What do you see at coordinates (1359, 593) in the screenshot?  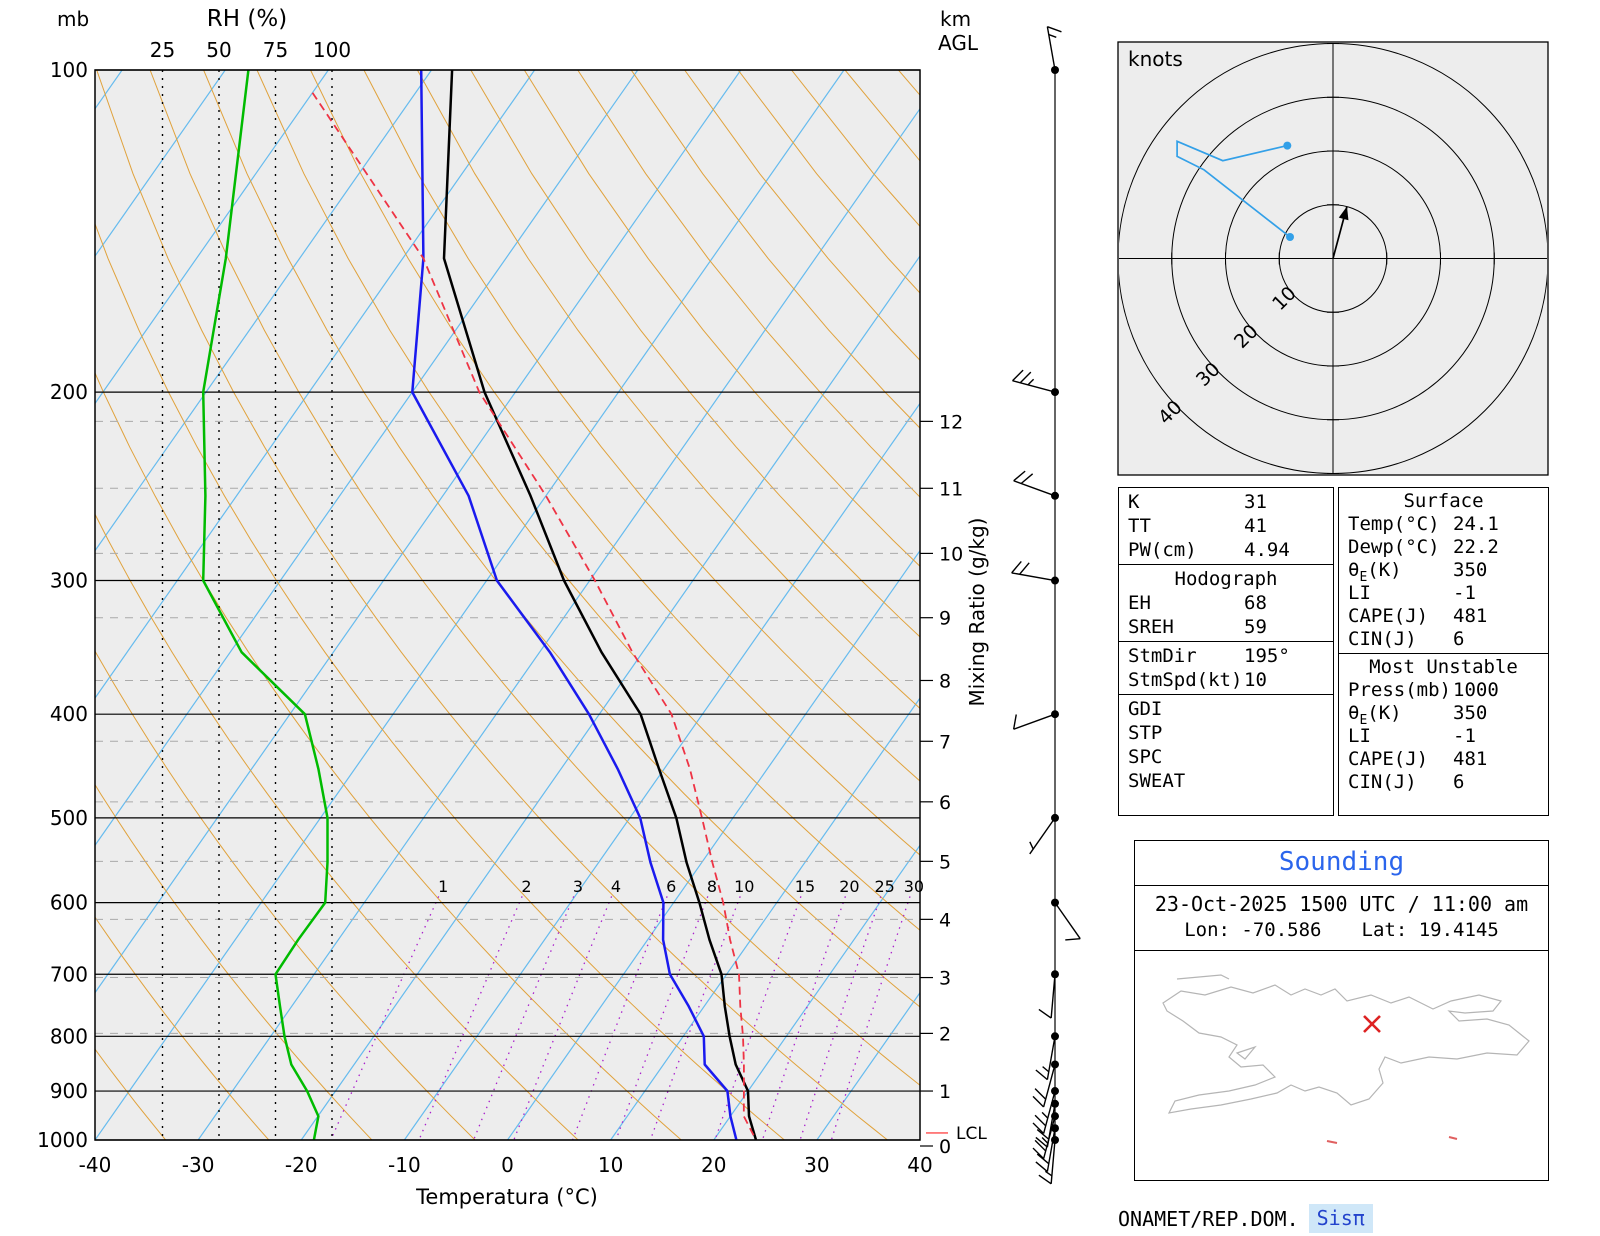 I see `stat-label: LI` at bounding box center [1359, 593].